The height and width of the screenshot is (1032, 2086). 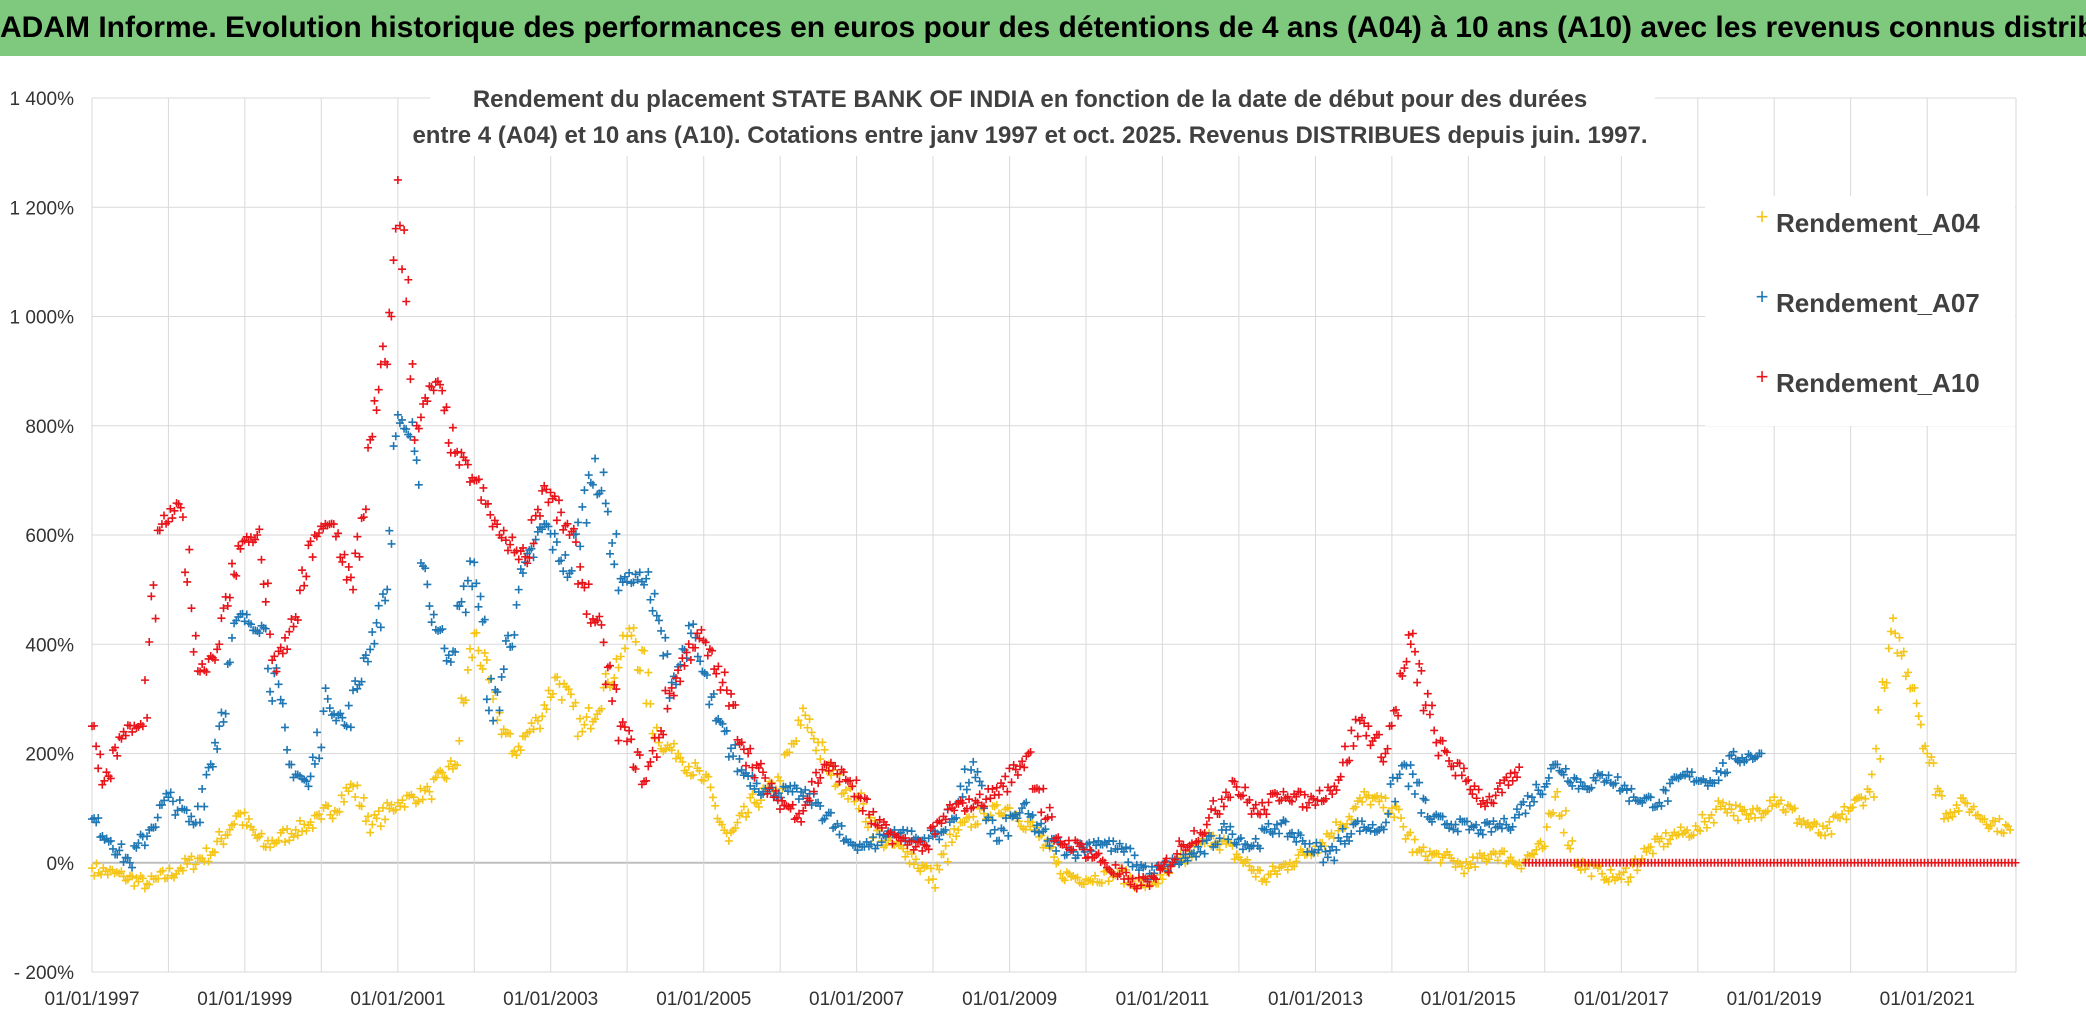 What do you see at coordinates (1315, 999) in the screenshot?
I see `x-tick-label: 01/01/2013` at bounding box center [1315, 999].